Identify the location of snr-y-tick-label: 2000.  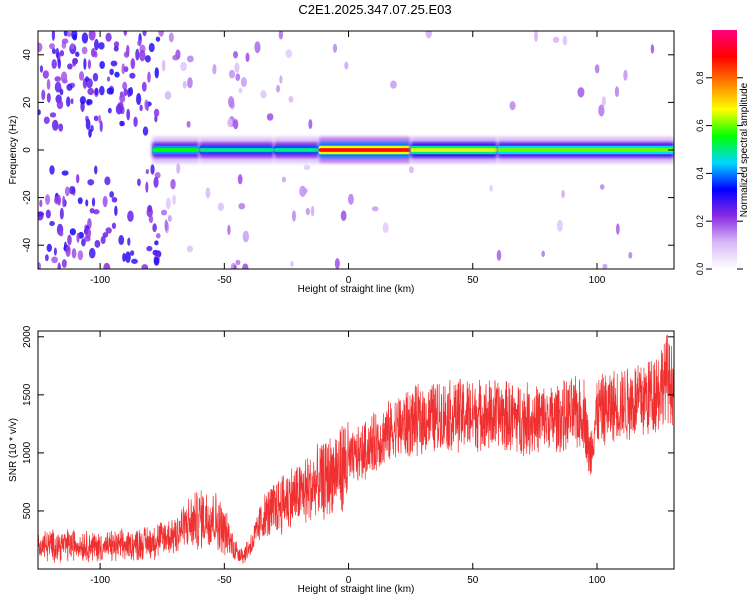
(27, 336).